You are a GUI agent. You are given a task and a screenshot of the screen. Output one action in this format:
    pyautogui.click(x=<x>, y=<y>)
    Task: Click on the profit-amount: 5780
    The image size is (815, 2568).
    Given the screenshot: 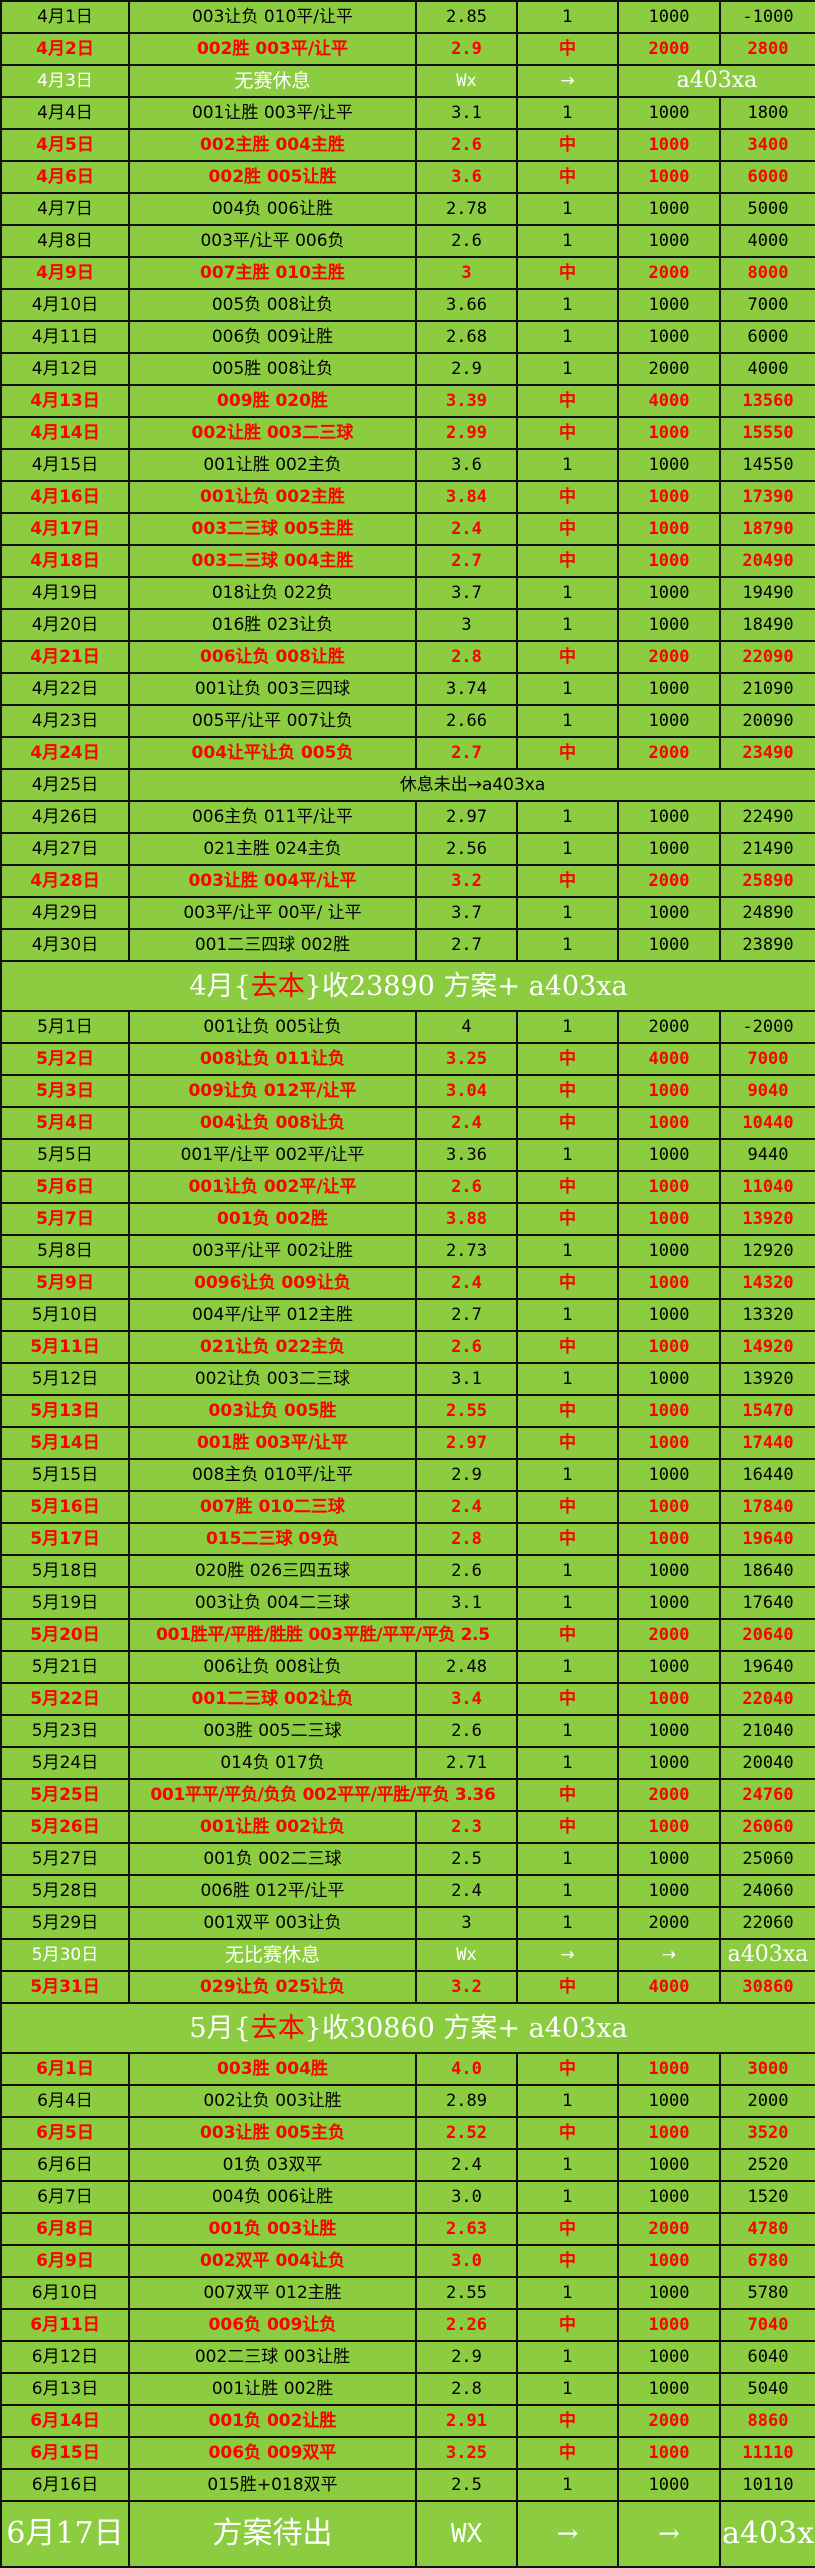 What is the action you would take?
    pyautogui.click(x=767, y=2293)
    